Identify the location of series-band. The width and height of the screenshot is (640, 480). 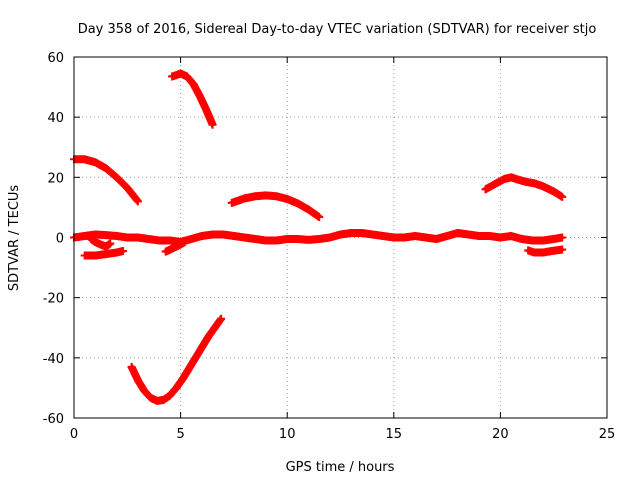
(318, 237).